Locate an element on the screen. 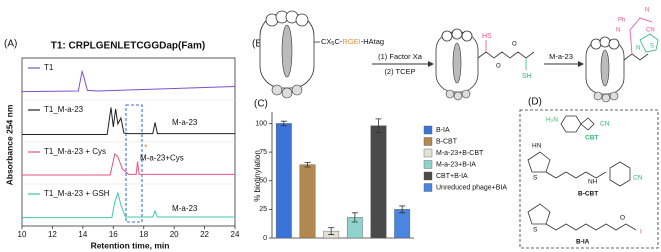  atom-label: Ph is located at coordinates (621, 21).